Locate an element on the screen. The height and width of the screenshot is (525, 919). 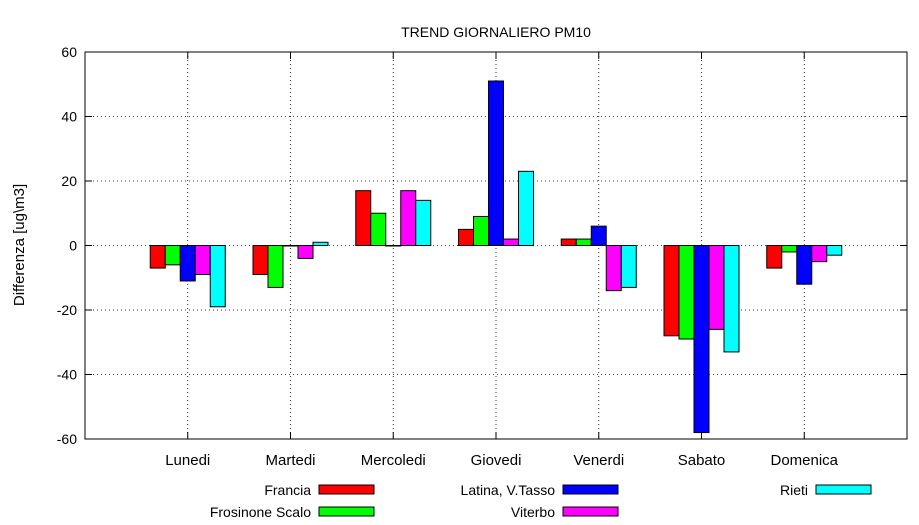
legend-label: Rieti is located at coordinates (794, 490).